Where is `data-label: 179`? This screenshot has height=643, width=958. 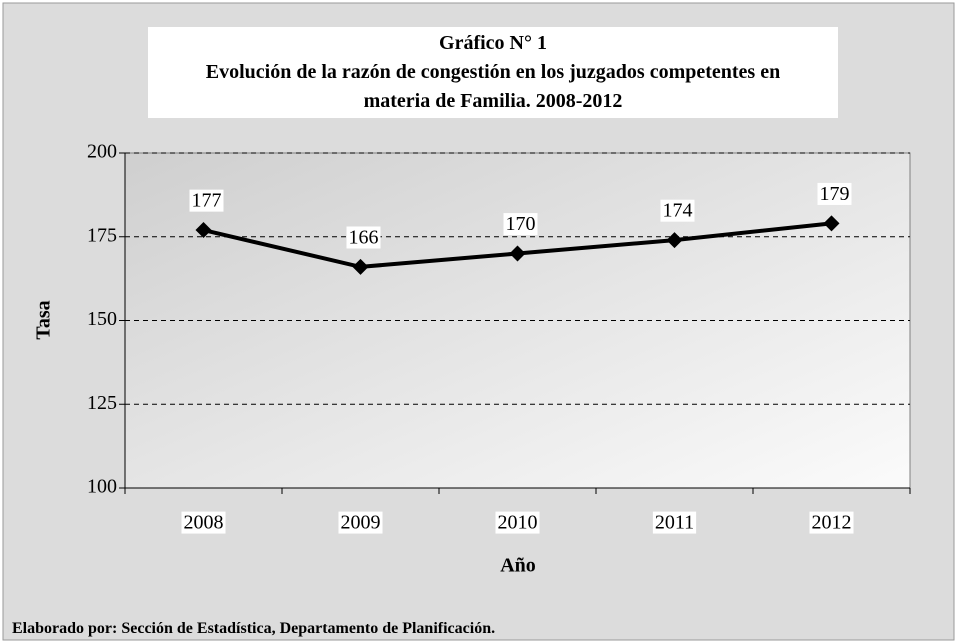 data-label: 179 is located at coordinates (835, 194).